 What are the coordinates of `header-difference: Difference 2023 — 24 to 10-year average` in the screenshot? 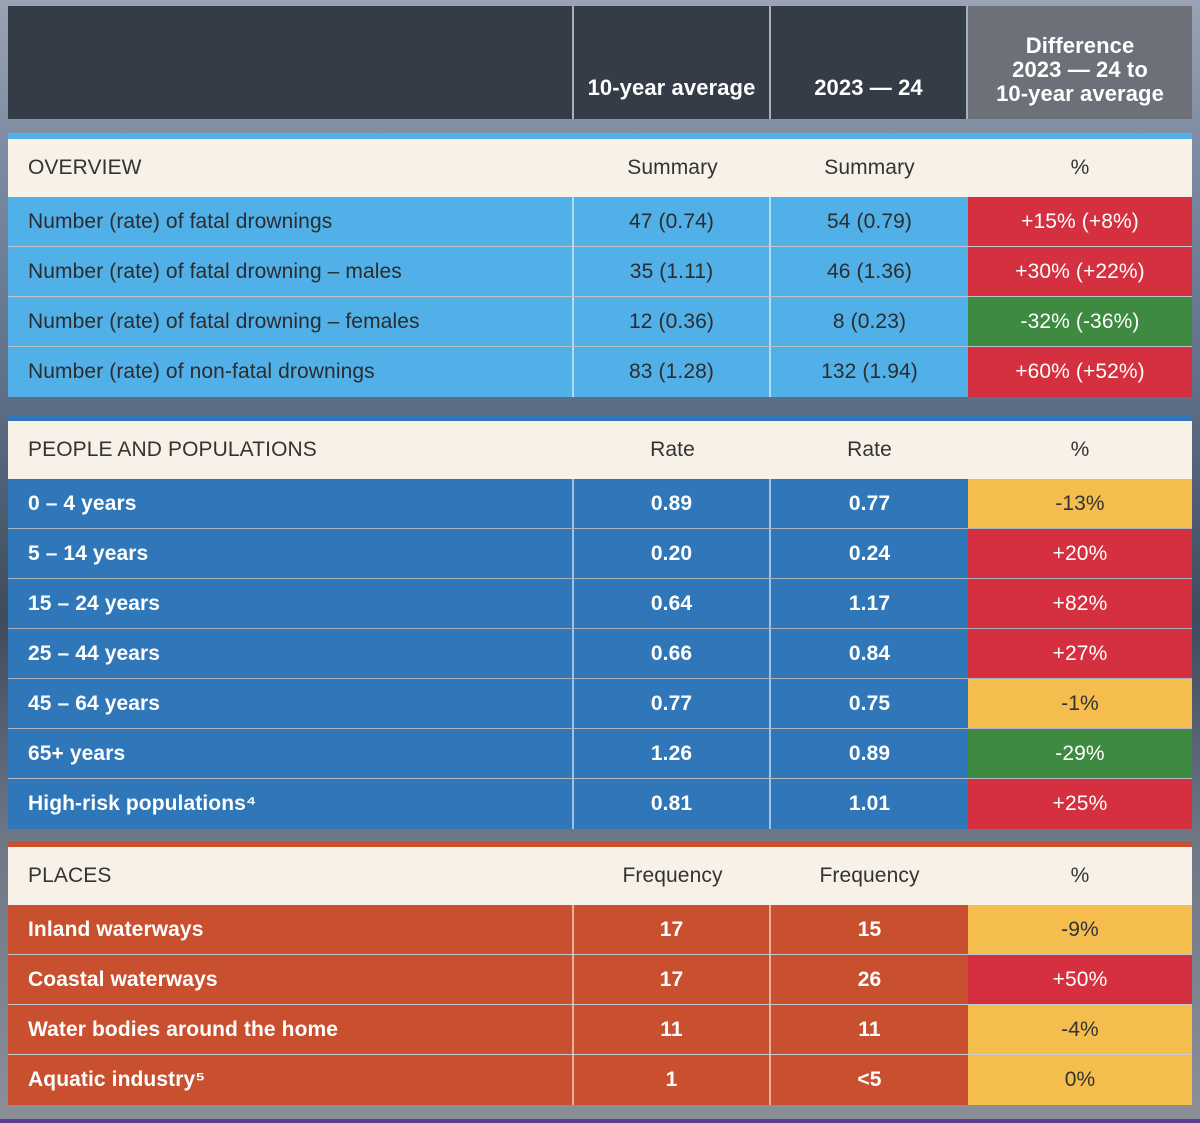 It's located at (1080, 62).